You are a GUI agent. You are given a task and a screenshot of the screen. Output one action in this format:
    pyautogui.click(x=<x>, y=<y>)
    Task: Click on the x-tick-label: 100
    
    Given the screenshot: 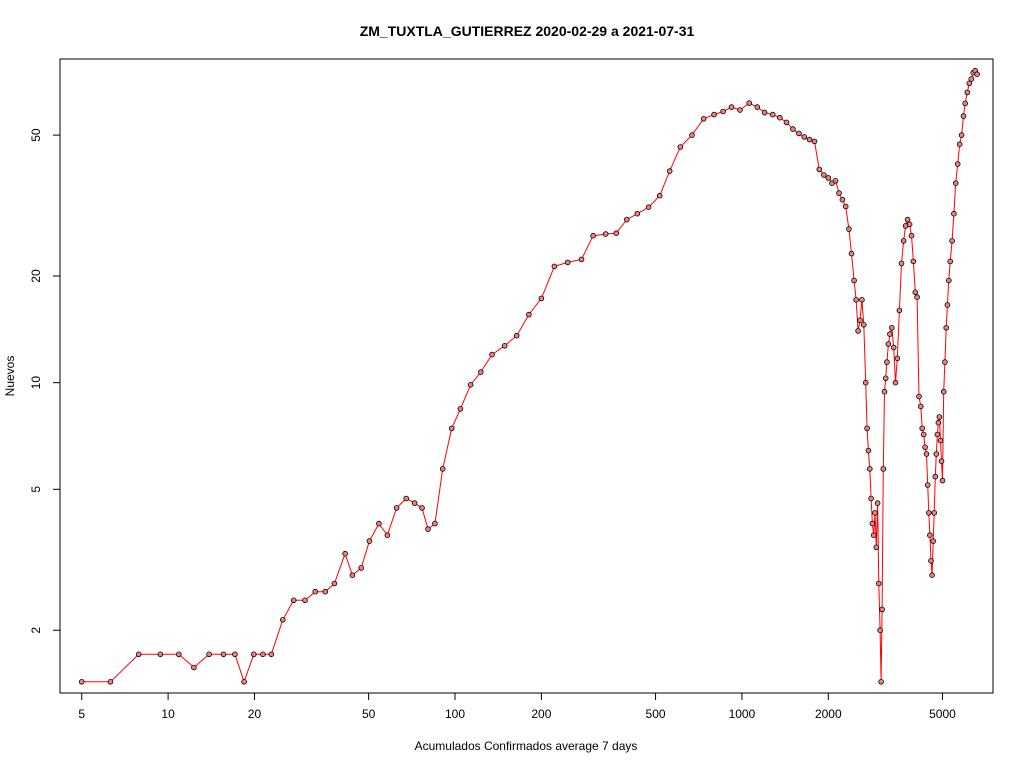 What is the action you would take?
    pyautogui.click(x=455, y=714)
    